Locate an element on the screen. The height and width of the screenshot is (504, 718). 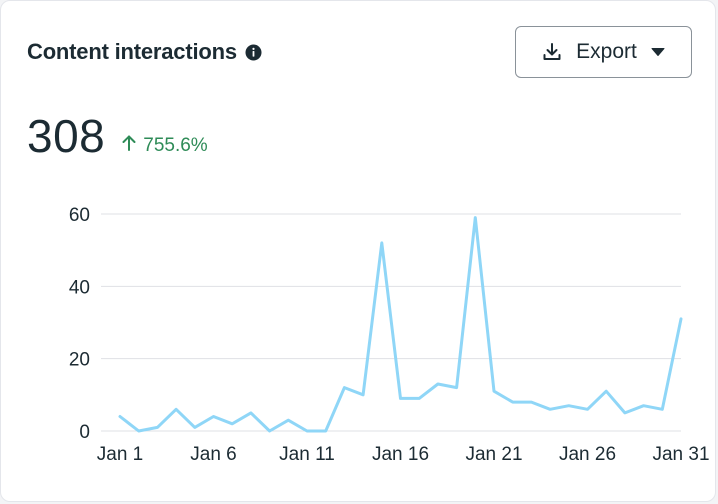
change-indicator: 755.6% is located at coordinates (164, 146).